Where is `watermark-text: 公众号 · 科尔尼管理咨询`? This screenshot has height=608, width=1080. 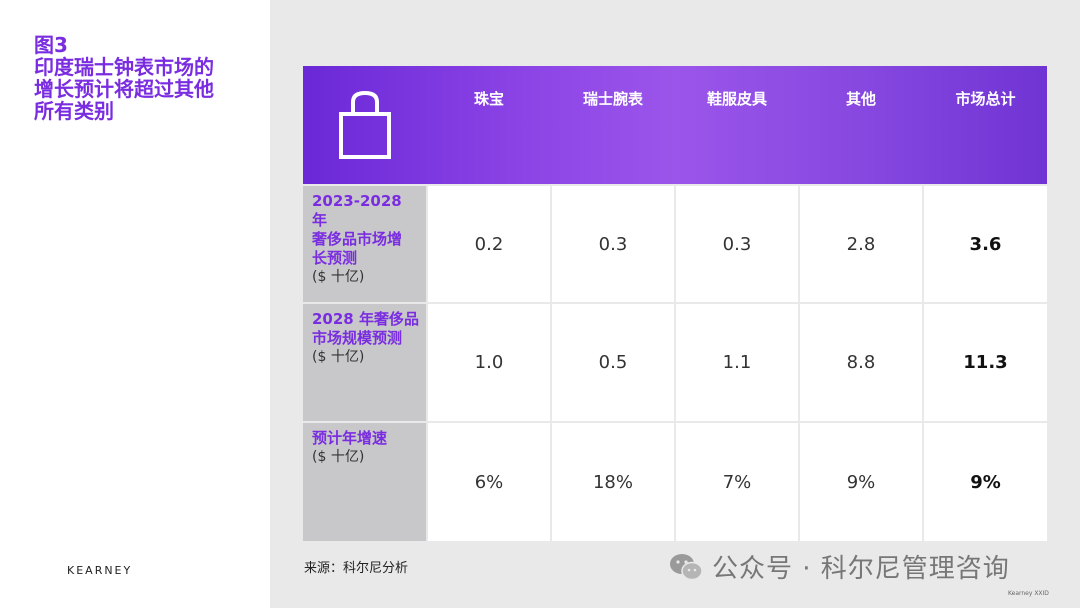
watermark-text: 公众号 · 科尔尼管理咨询 is located at coordinates (861, 569).